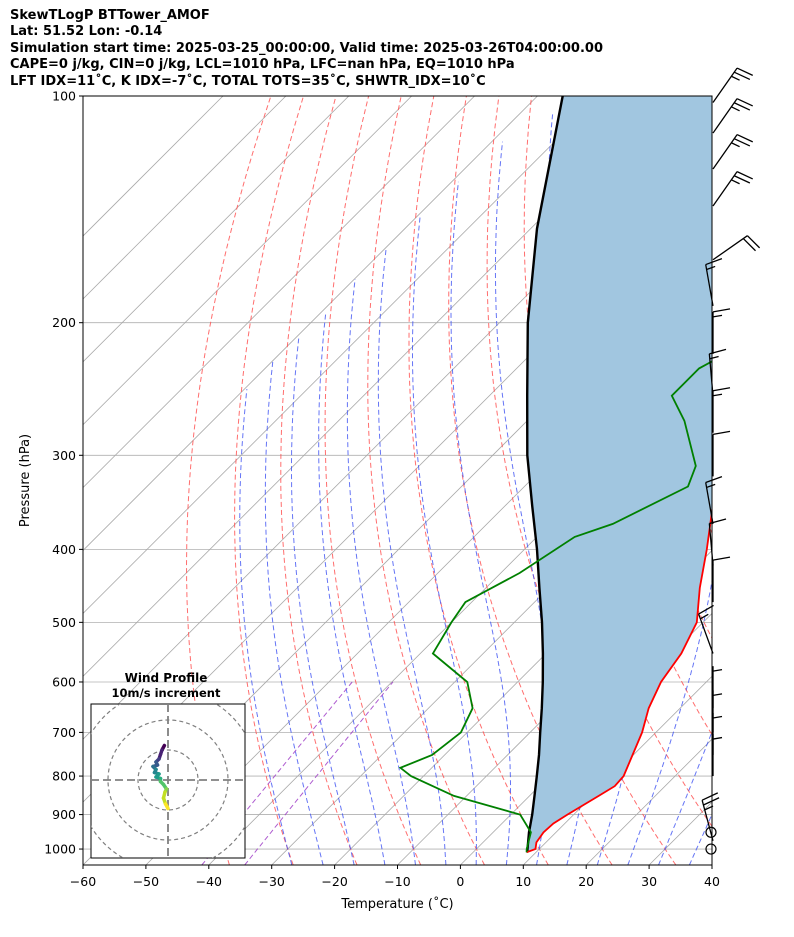 The height and width of the screenshot is (937, 794). What do you see at coordinates (64, 622) in the screenshot?
I see `y-tick-label: 500` at bounding box center [64, 622].